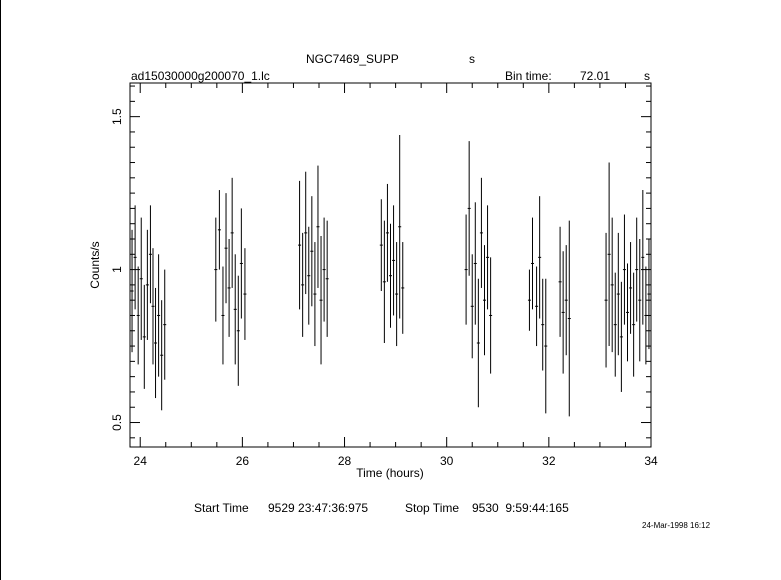  What do you see at coordinates (95, 264) in the screenshot?
I see `y-axis-label: Counts/s` at bounding box center [95, 264].